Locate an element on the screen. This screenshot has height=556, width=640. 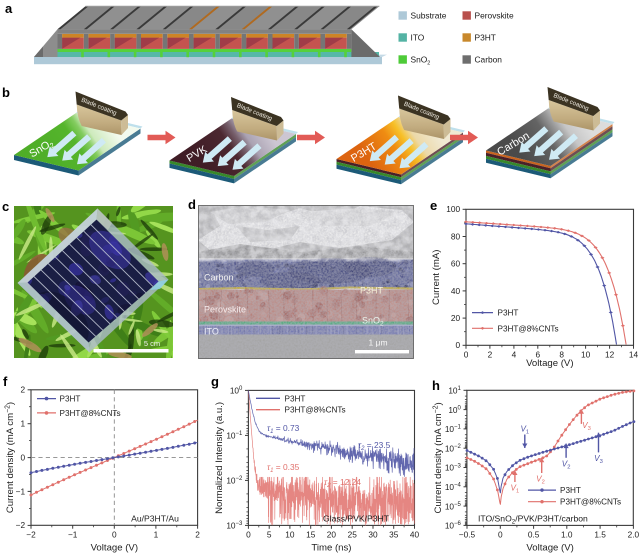
svg-text: 6 is located at coordinates (537, 354).